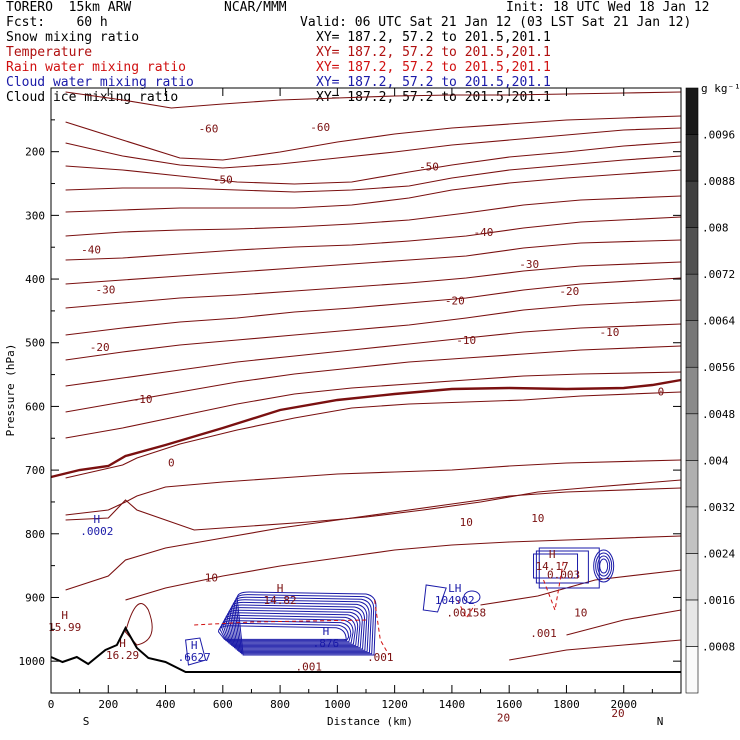  What do you see at coordinates (96, 531) in the screenshot?
I see `extremum-value: .0002` at bounding box center [96, 531].